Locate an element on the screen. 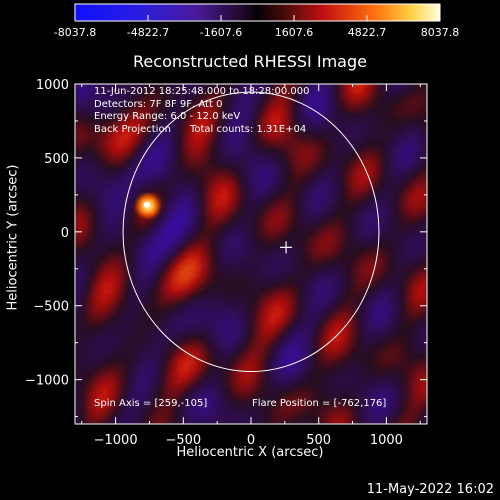  detectors: Detectors: 7F 8F 9F, Att 0 is located at coordinates (158, 104).